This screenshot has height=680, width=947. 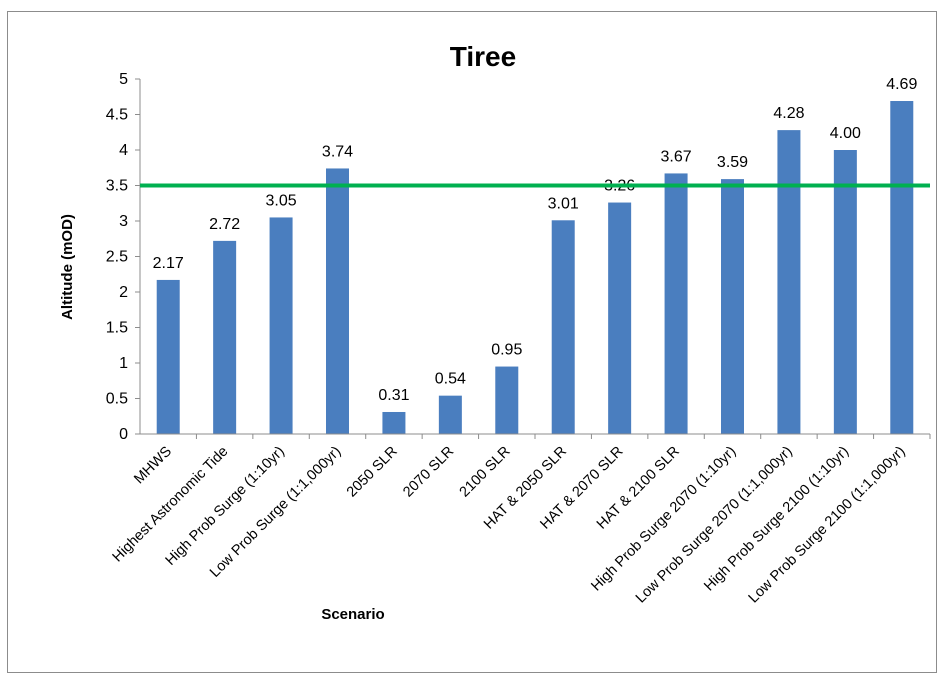 What do you see at coordinates (450, 379) in the screenshot?
I see `data-label: 0.54` at bounding box center [450, 379].